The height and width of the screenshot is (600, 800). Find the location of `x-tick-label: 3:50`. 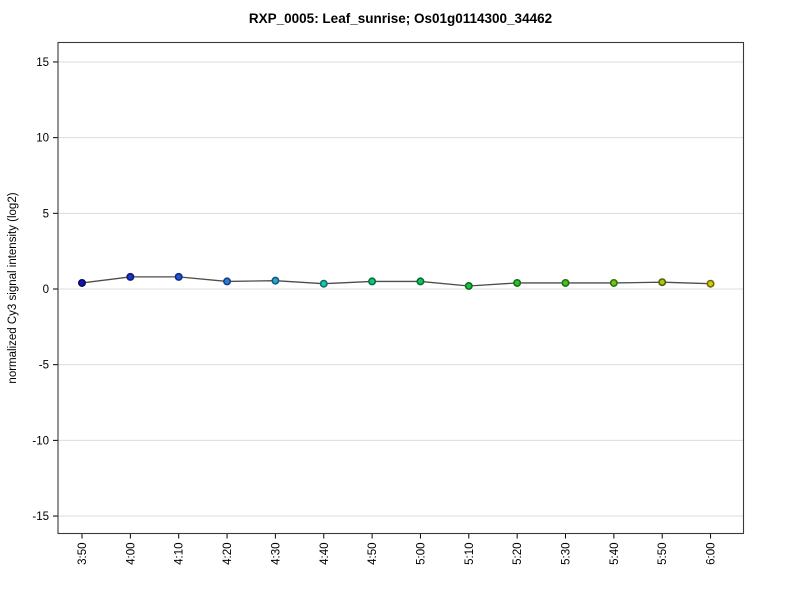

x-tick-label: 3:50 is located at coordinates (83, 554).